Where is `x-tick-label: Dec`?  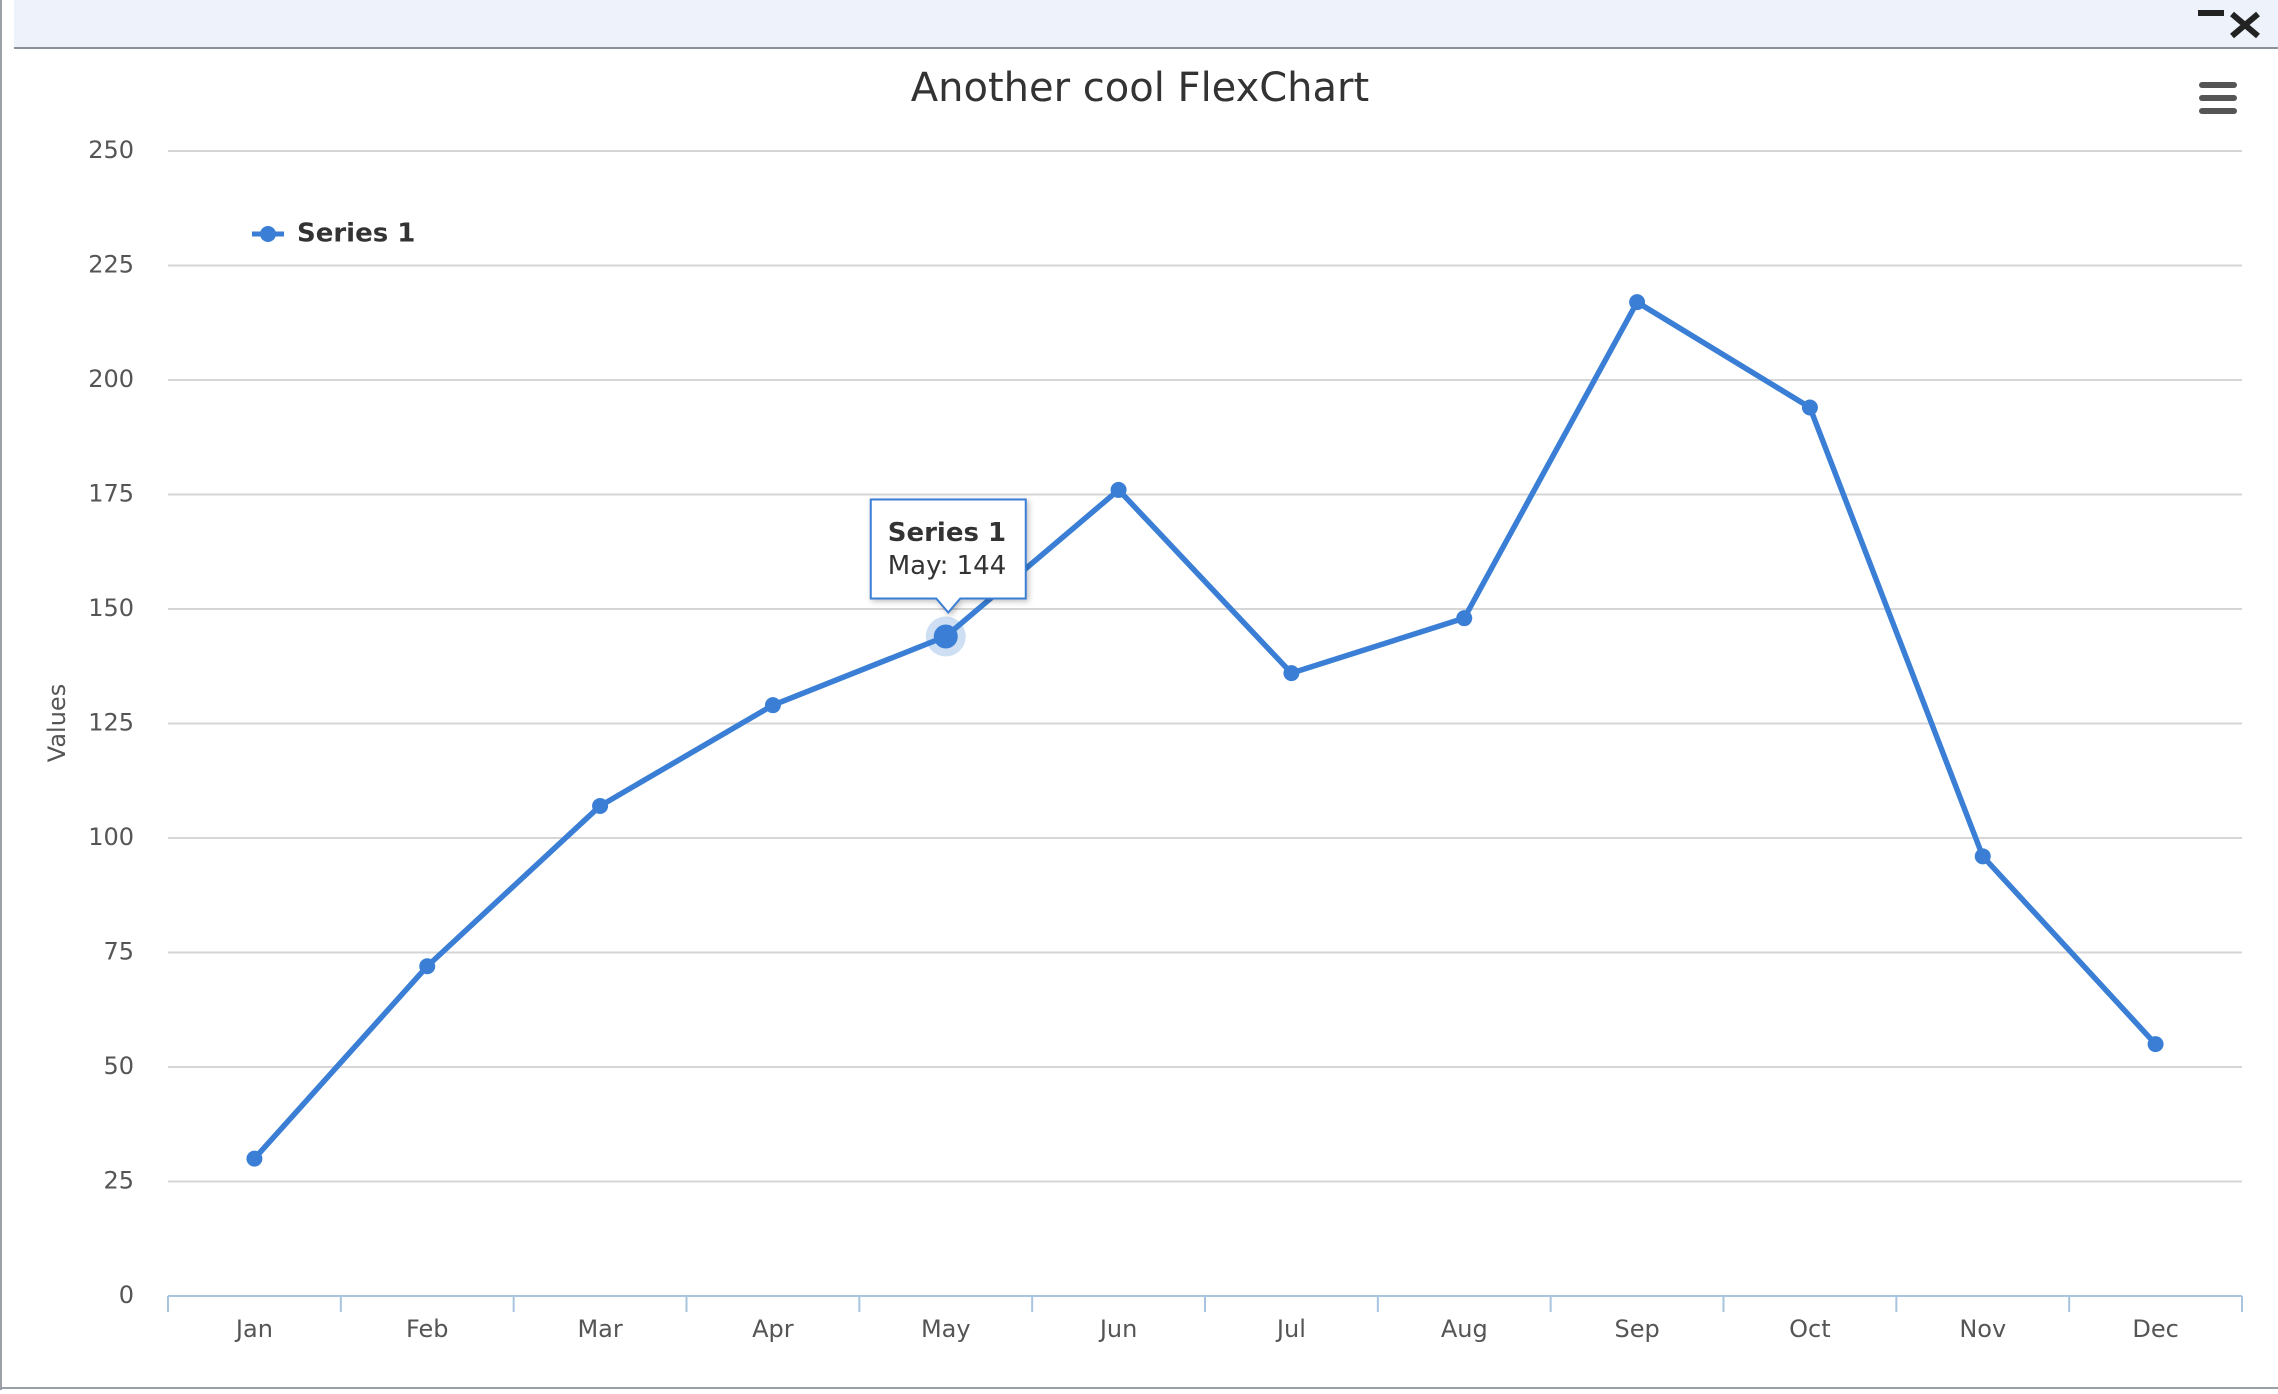 x-tick-label: Dec is located at coordinates (2155, 1329).